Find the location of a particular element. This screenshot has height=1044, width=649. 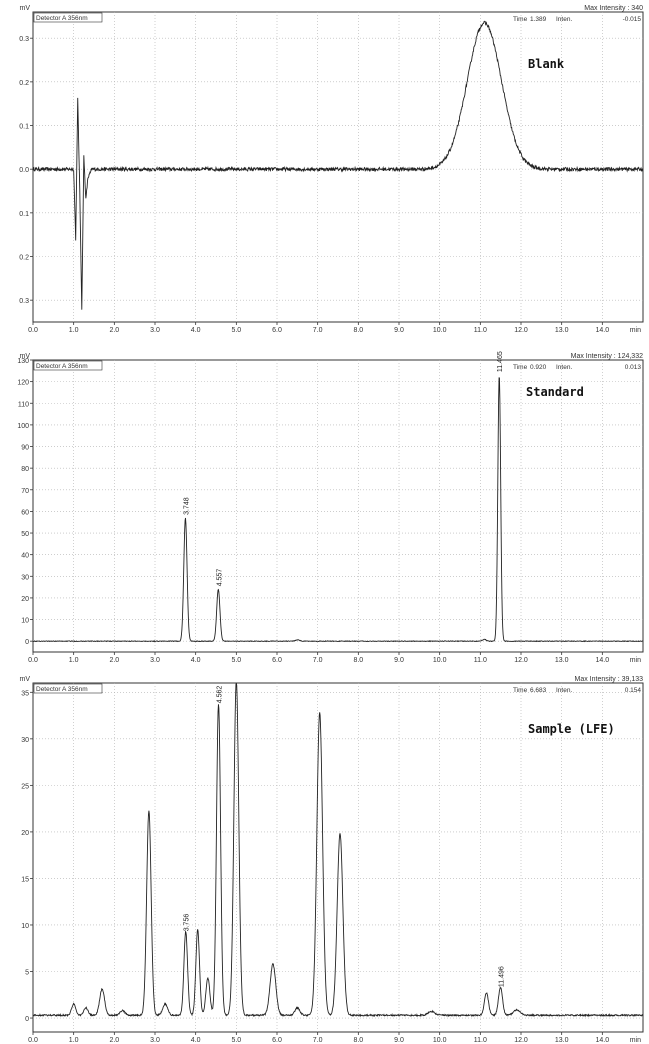

y-tick-label: 15 is located at coordinates (25, 879).